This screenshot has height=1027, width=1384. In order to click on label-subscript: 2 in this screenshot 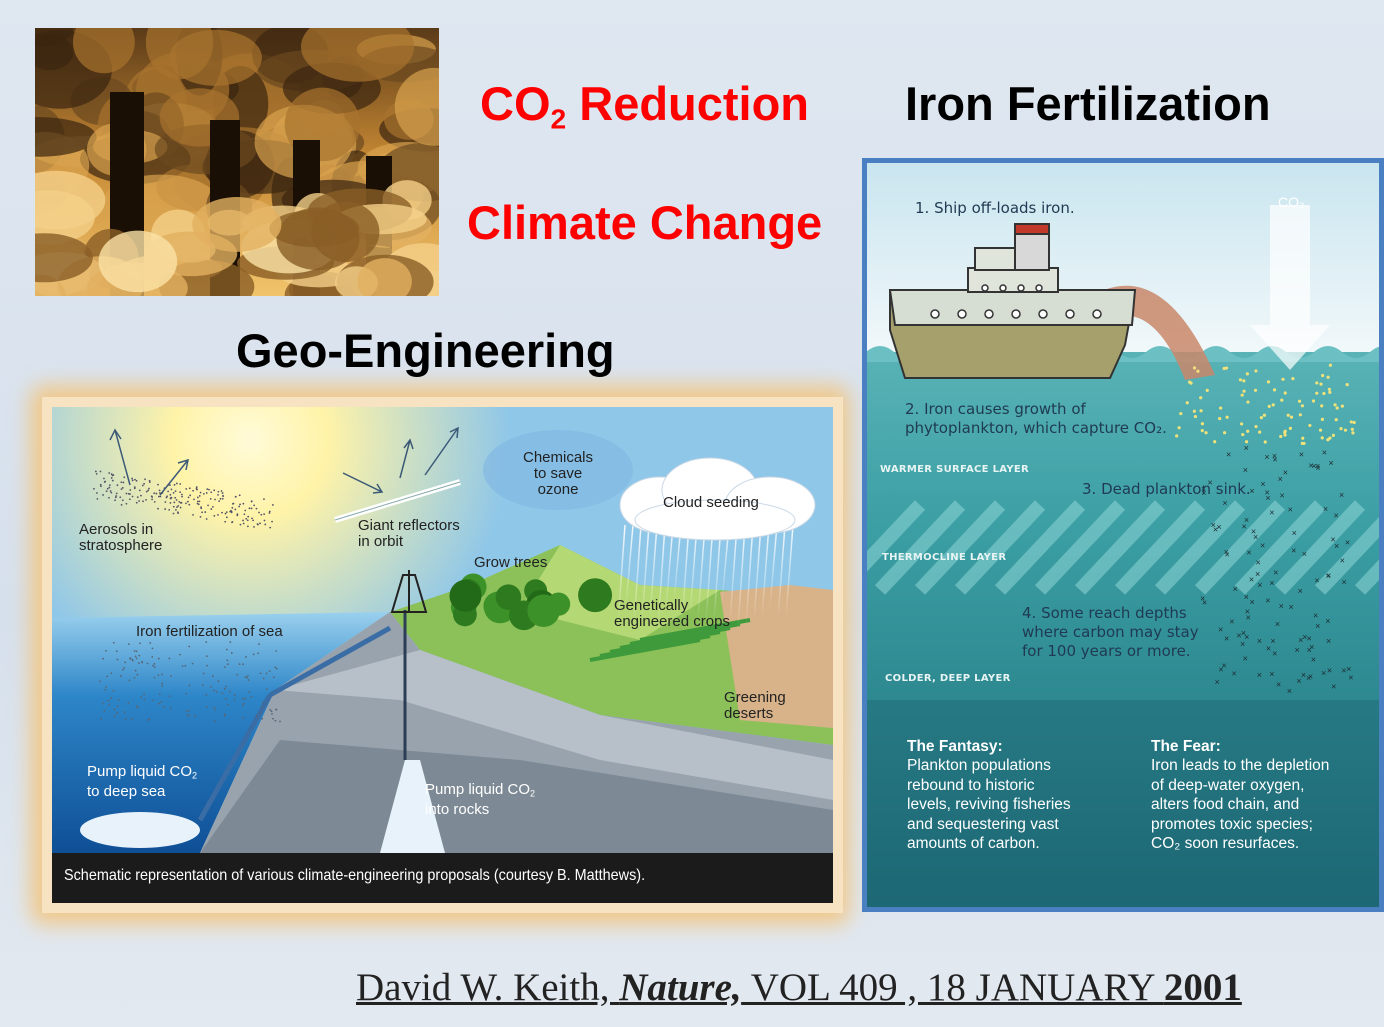, I will do `click(195, 775)`.